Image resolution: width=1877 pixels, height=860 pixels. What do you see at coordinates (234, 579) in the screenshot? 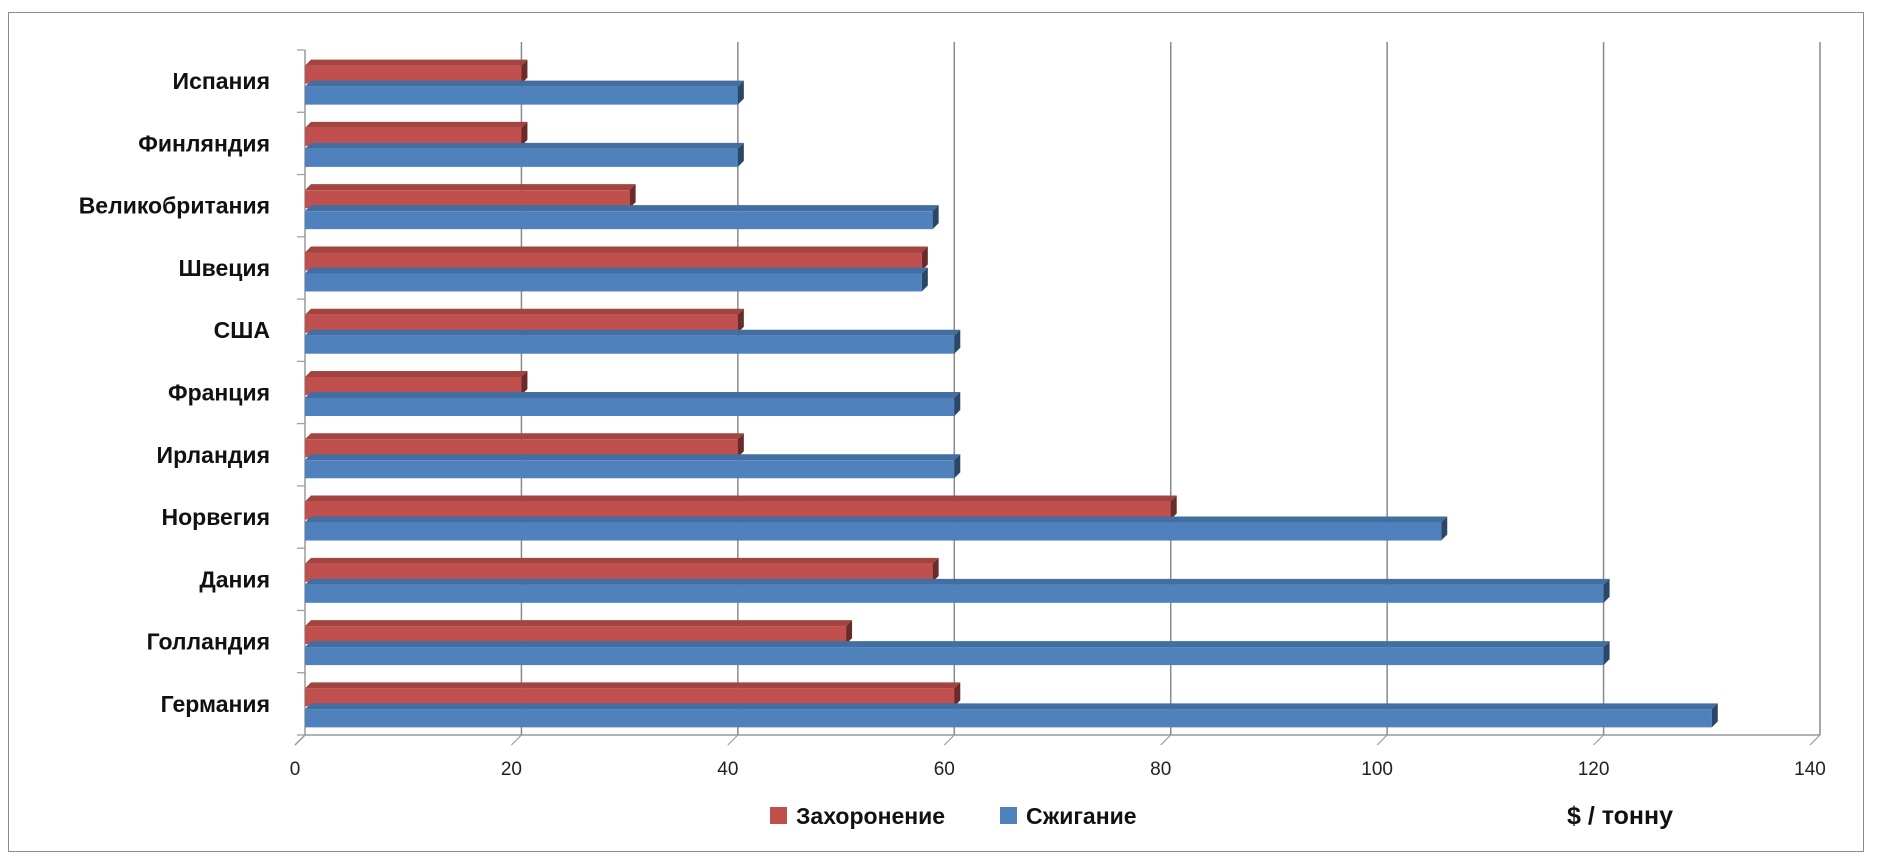
I see `category-label: Дания` at bounding box center [234, 579].